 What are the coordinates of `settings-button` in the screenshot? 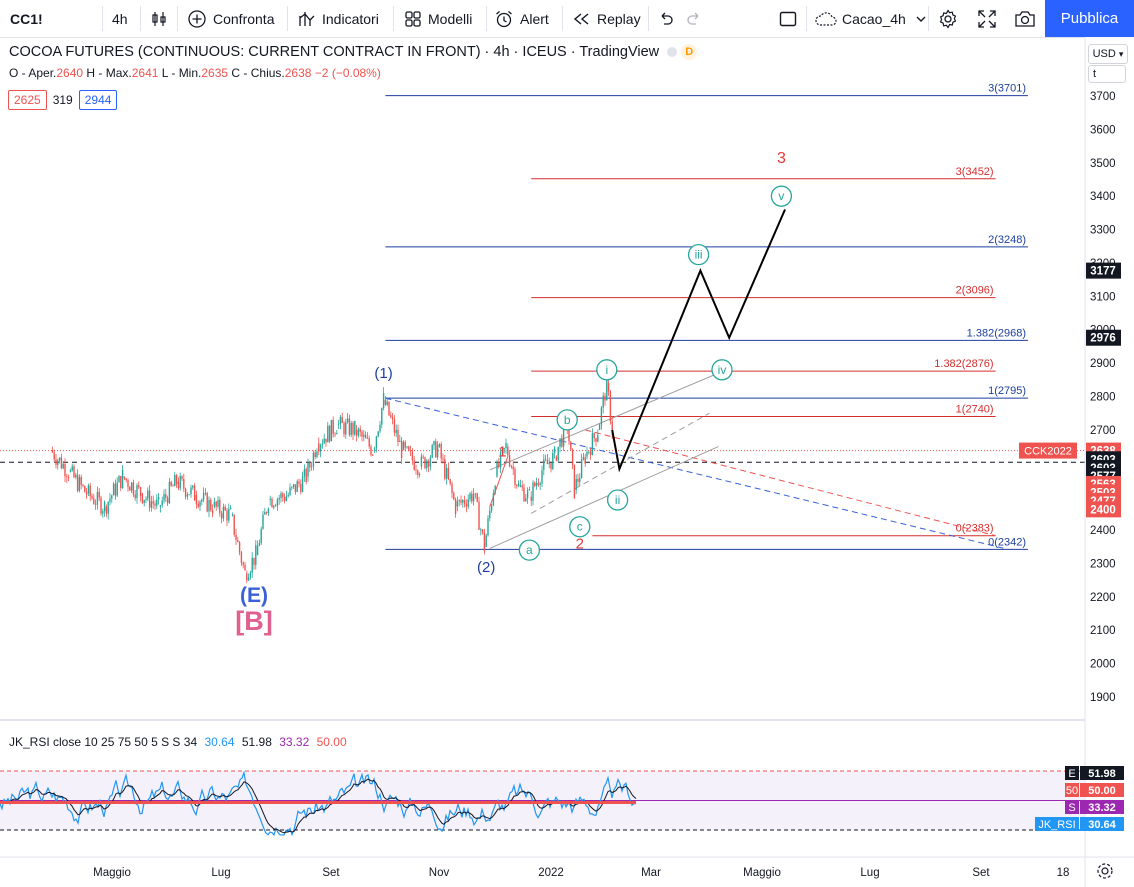 It's located at (948, 18).